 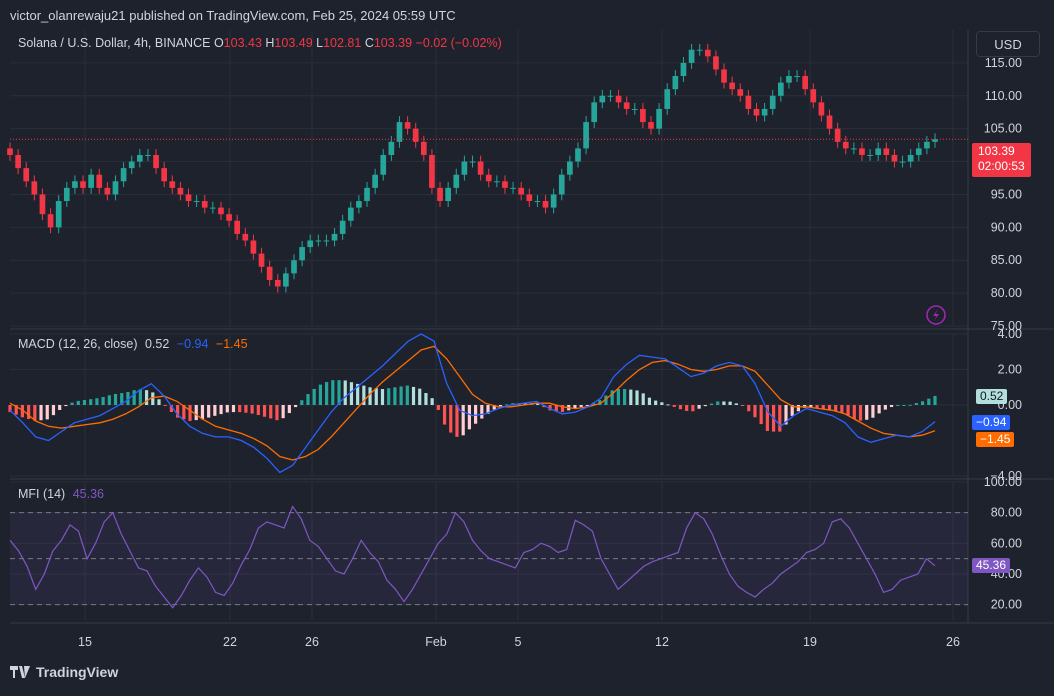 I want to click on macd-signal-value: −1.45, so click(x=231, y=344).